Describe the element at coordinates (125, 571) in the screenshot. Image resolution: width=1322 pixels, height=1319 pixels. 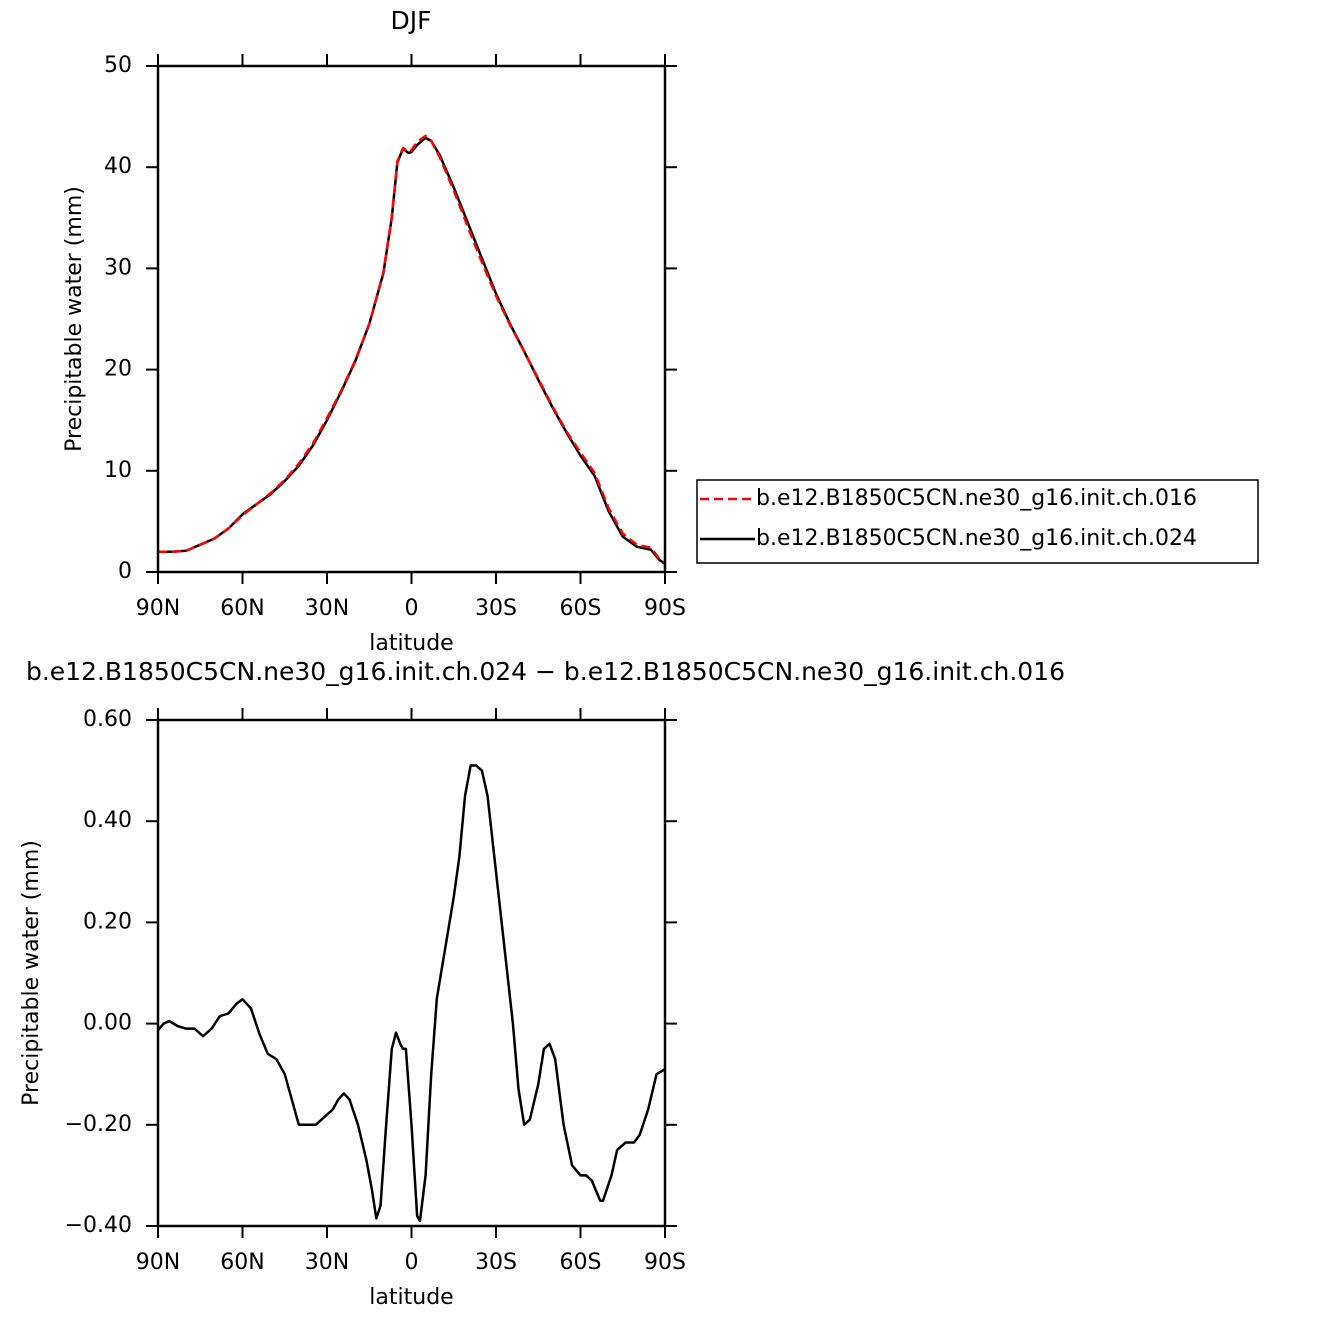
I see `y-tick-label: 0` at that location.